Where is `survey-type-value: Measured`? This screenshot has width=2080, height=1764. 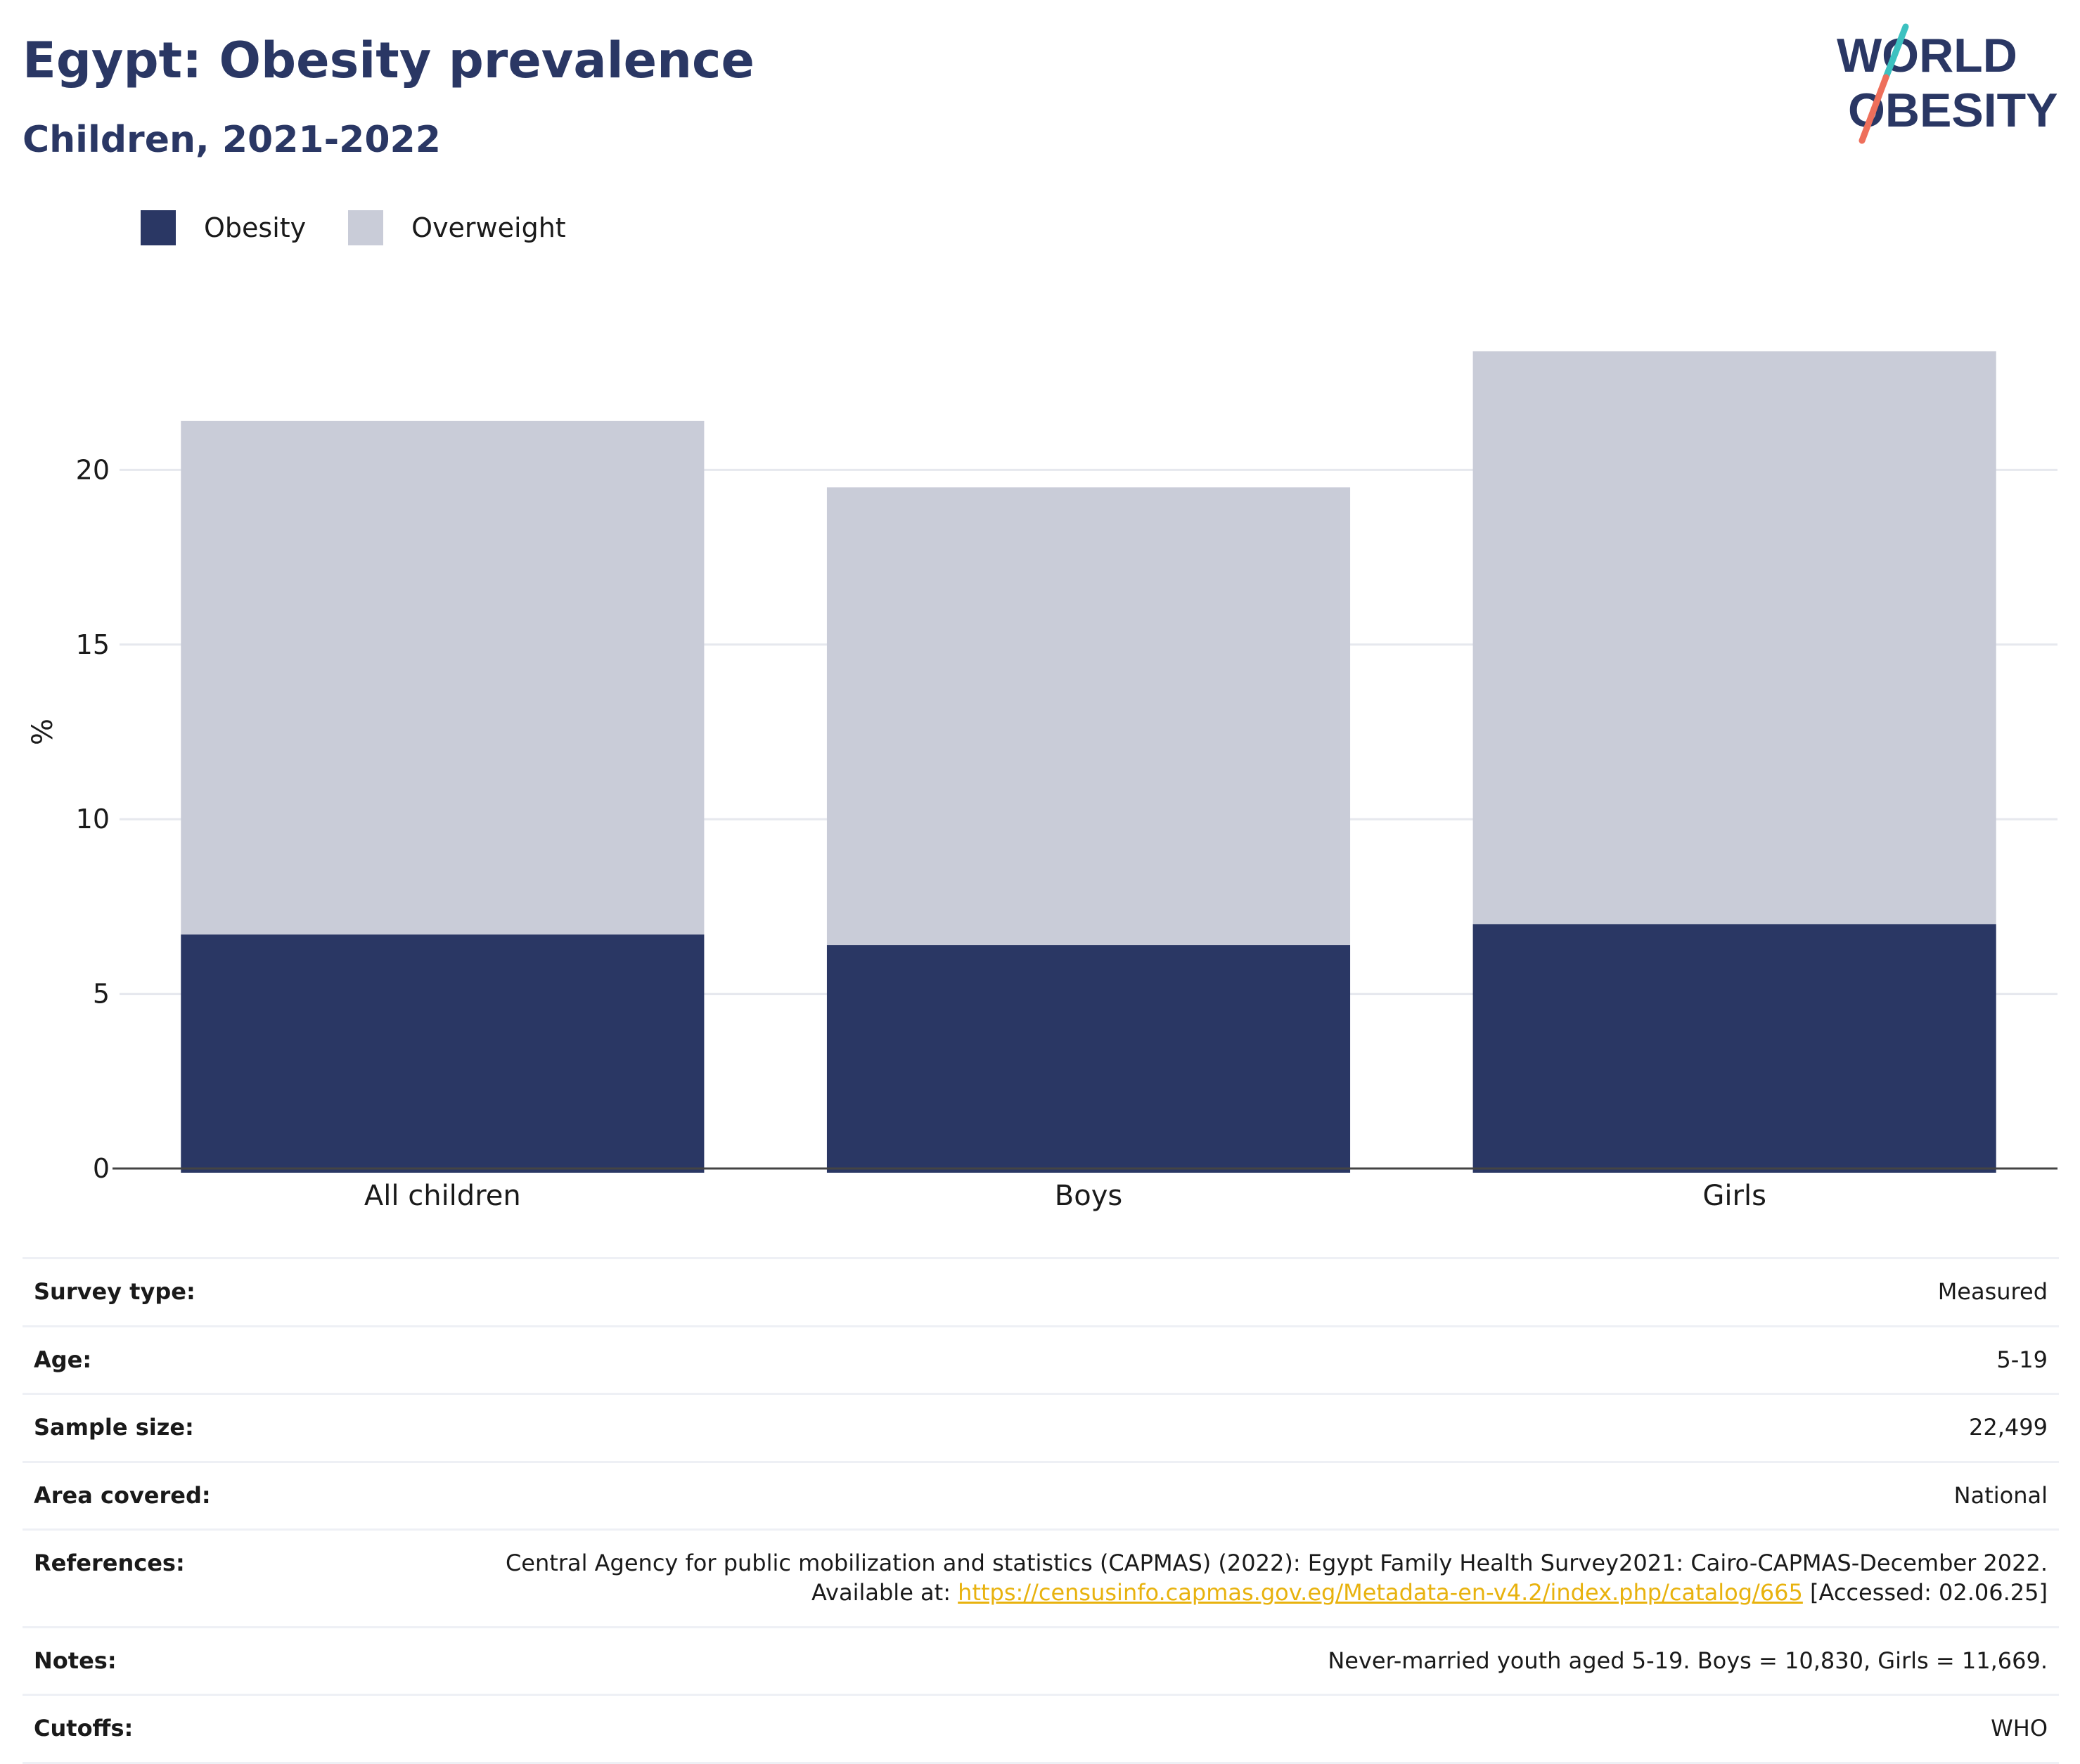
survey-type-value: Measured is located at coordinates (1249, 1292).